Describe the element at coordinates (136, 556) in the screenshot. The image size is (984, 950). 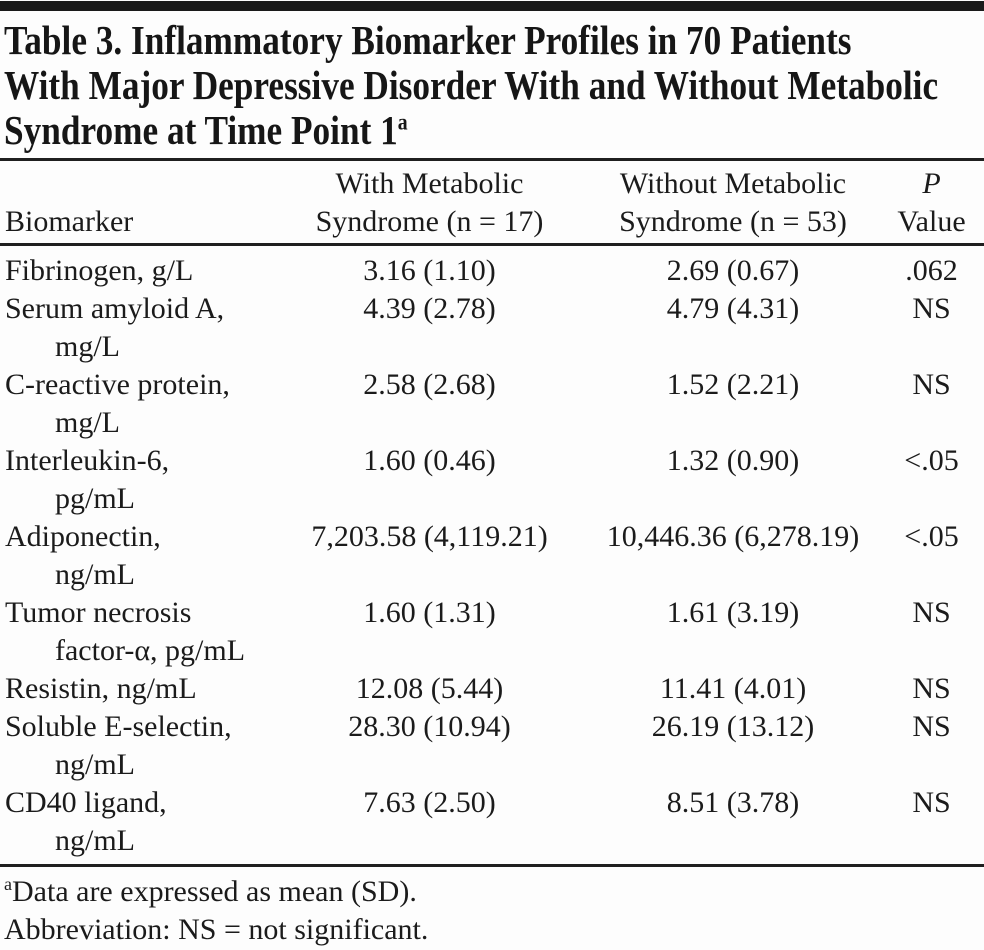
I see `biomarker-cell: Adiponectin, ng/mL` at that location.